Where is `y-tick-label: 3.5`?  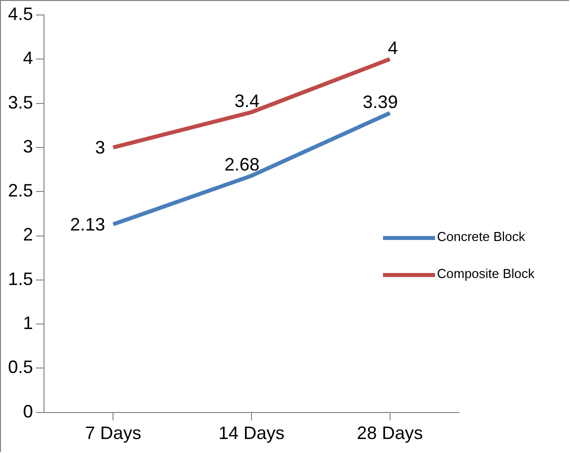 y-tick-label: 3.5 is located at coordinates (21, 102).